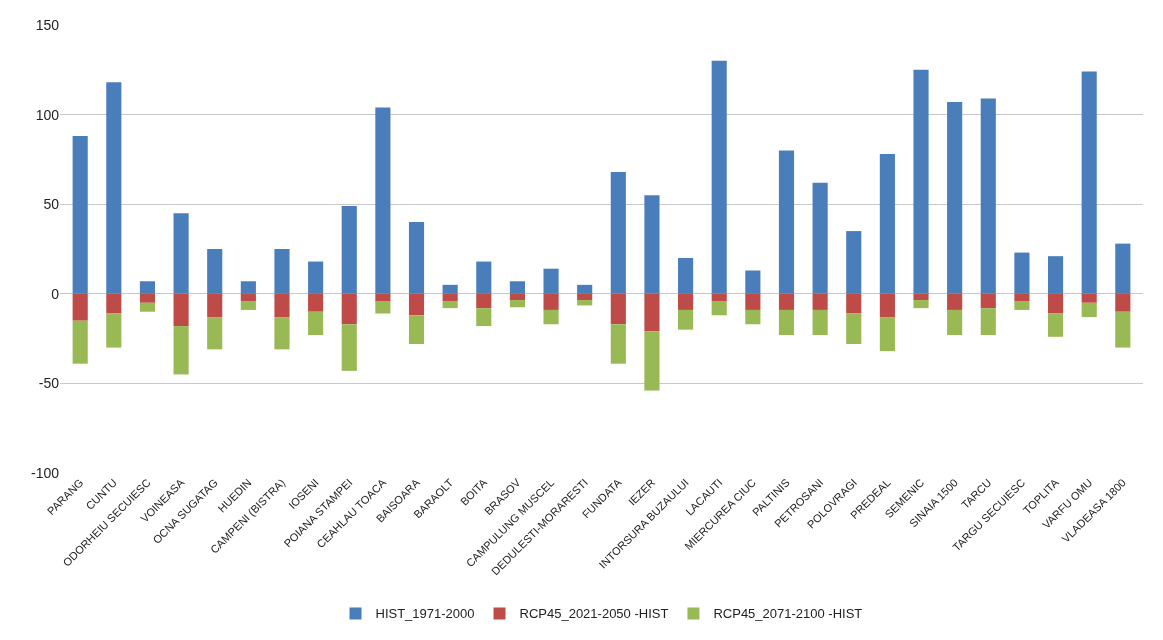 This screenshot has width=1163, height=640. Describe the element at coordinates (49, 383) in the screenshot. I see `y-tick-label: -50` at that location.